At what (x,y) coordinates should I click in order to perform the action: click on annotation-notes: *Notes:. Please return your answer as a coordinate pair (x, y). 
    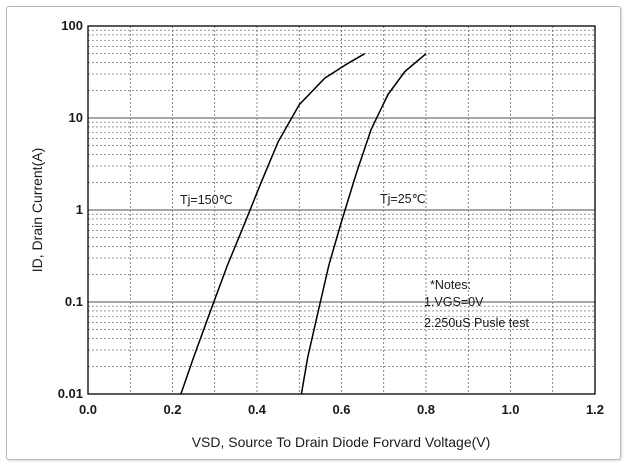
    Looking at the image, I should click on (450, 285).